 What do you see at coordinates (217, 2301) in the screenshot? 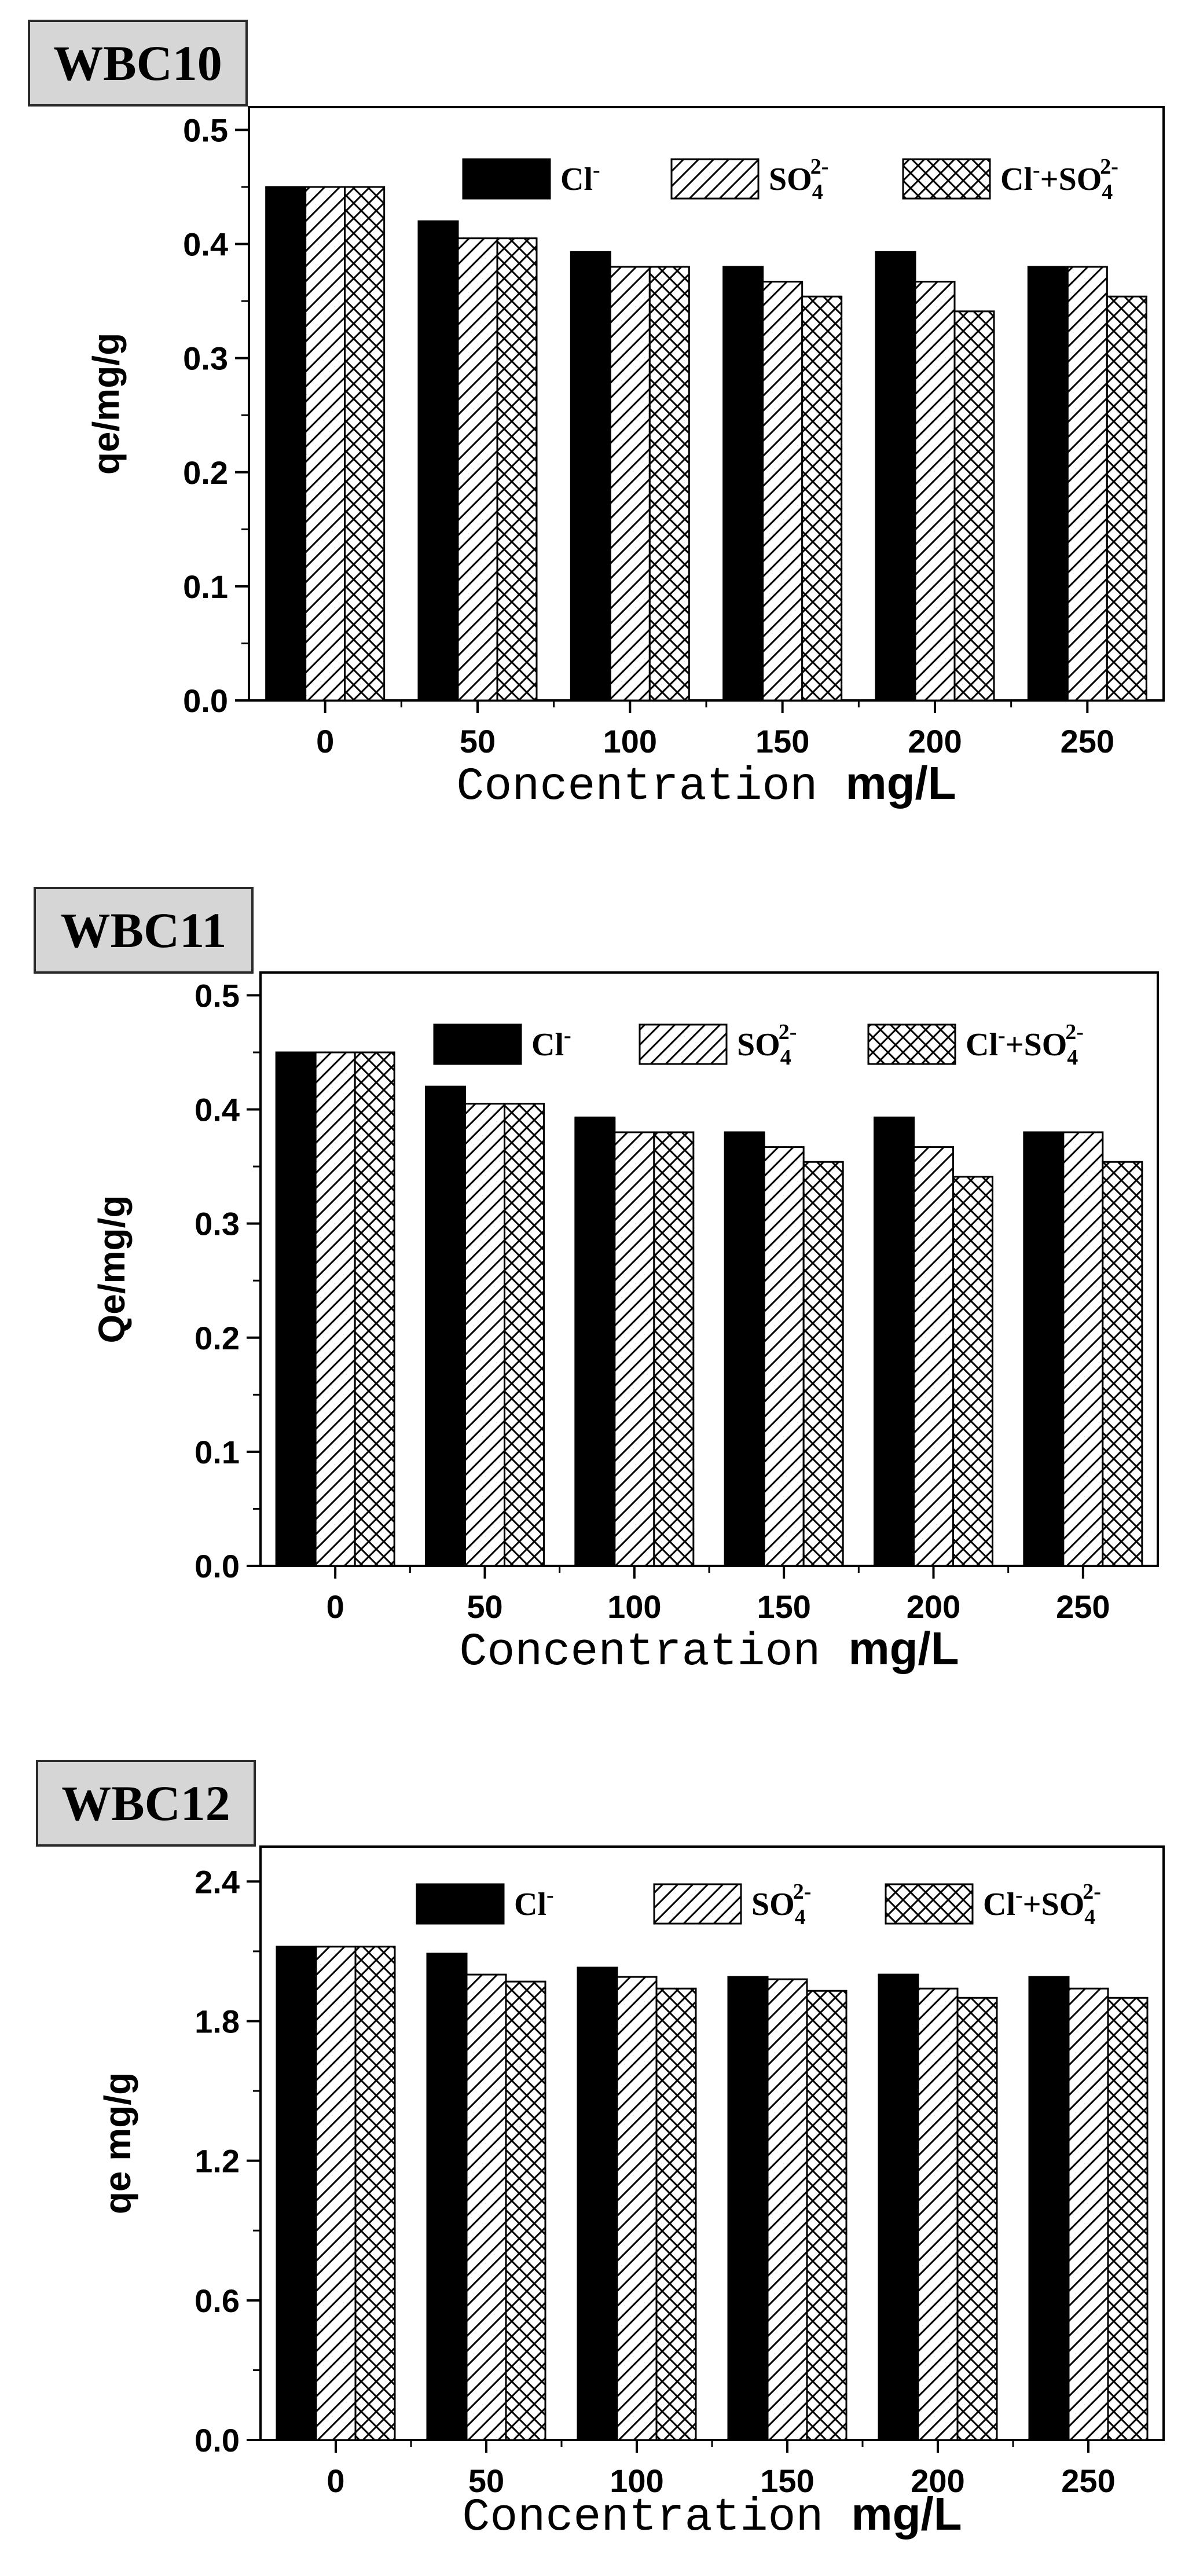
I see `y-tick-label: 0.6` at bounding box center [217, 2301].